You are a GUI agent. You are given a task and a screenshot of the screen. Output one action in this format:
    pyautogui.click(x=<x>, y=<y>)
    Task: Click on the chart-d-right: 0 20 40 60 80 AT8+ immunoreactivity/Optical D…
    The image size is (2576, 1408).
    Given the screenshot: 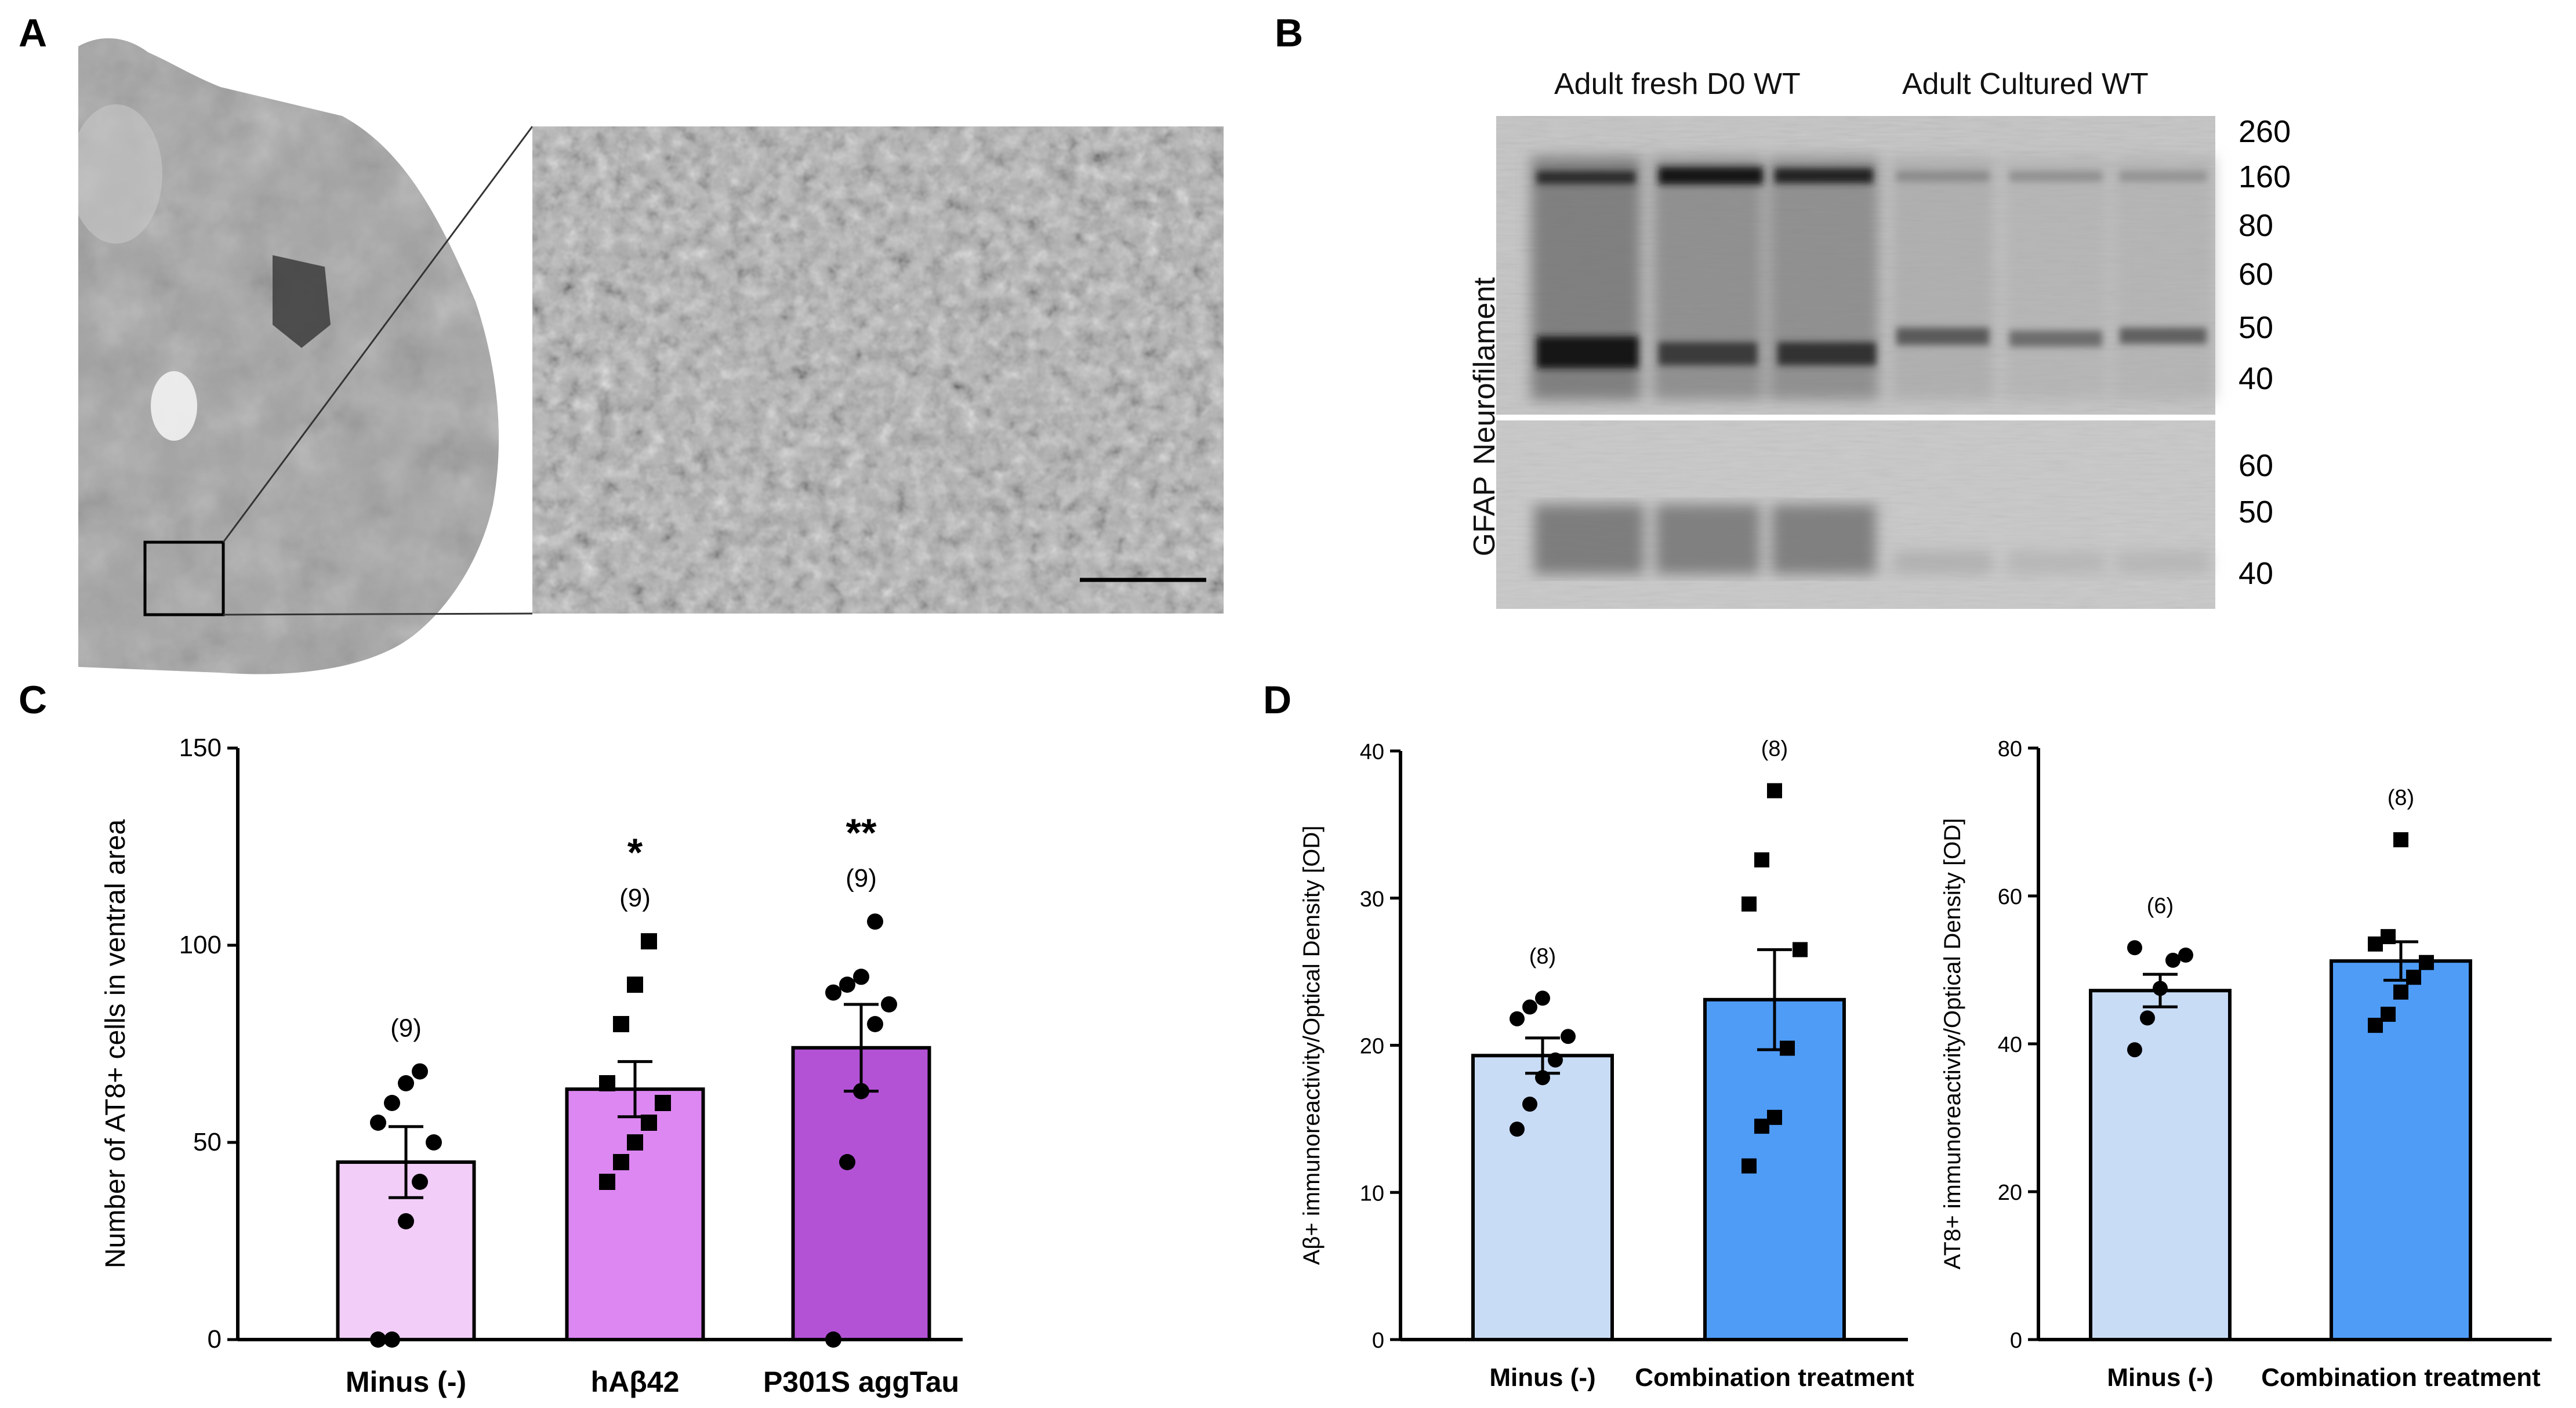 What is the action you would take?
    pyautogui.click(x=2246, y=1064)
    